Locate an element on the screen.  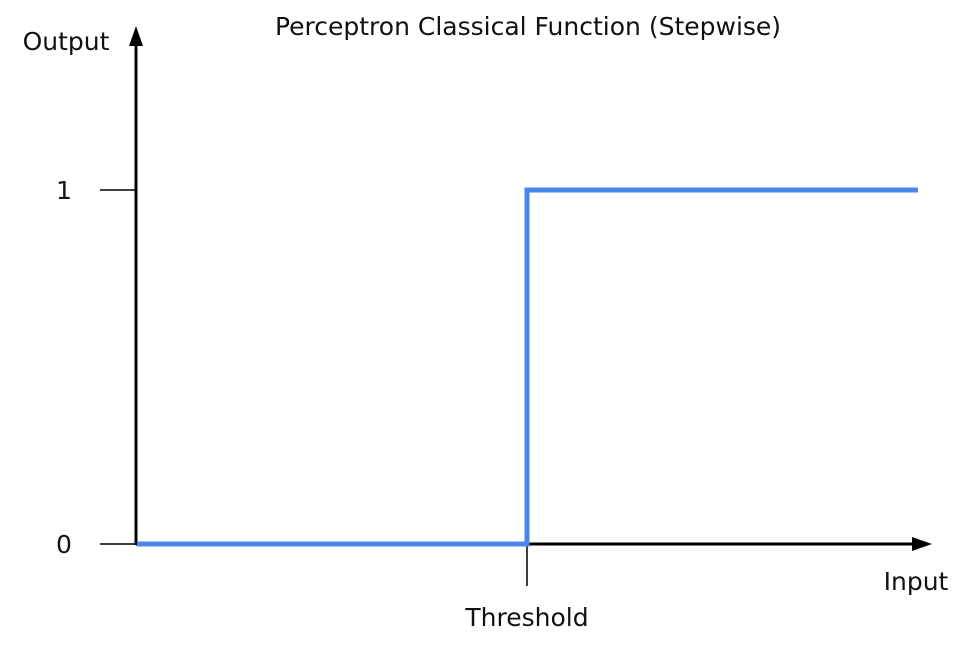
x-axis-label: Input is located at coordinates (916, 581).